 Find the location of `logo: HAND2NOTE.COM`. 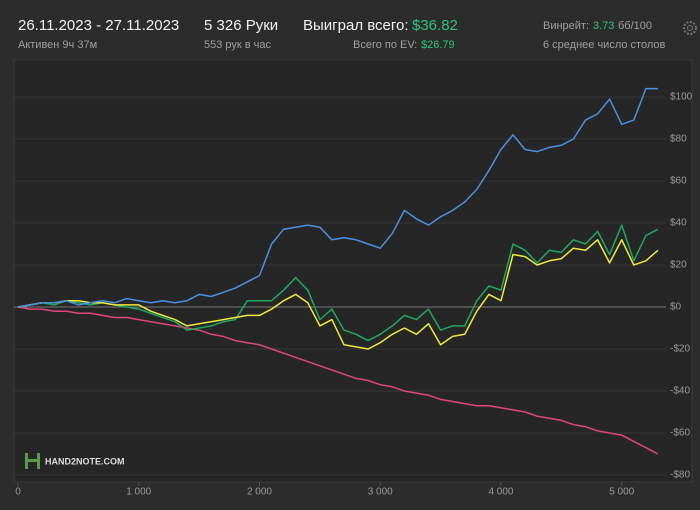

logo: HAND2NOTE.COM is located at coordinates (75, 461).